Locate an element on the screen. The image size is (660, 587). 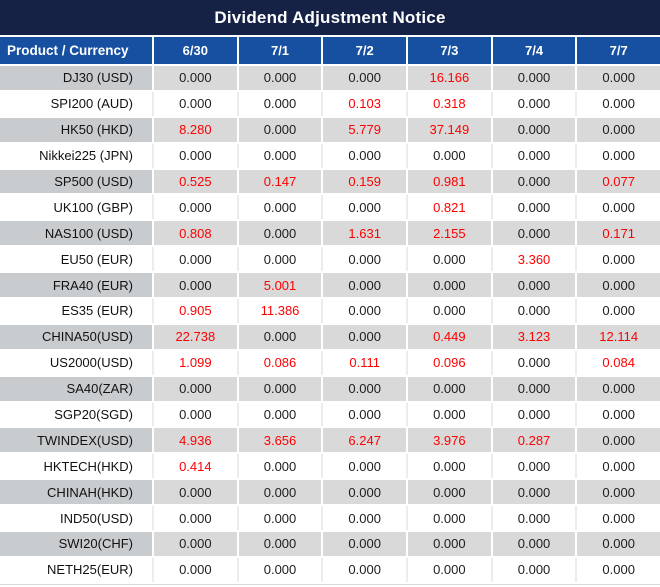
product-cell: NETH25(EUR) is located at coordinates (76, 569).